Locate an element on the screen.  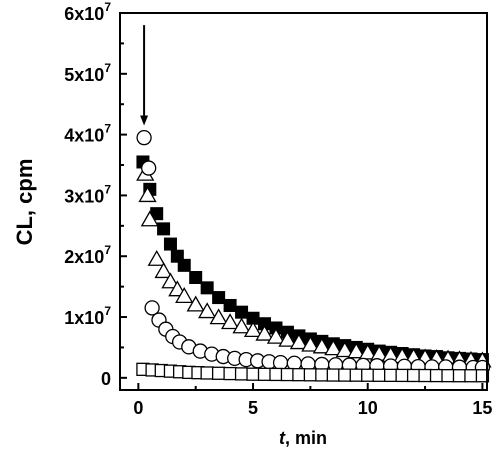
x-tick-label: 5 is located at coordinates (253, 408).